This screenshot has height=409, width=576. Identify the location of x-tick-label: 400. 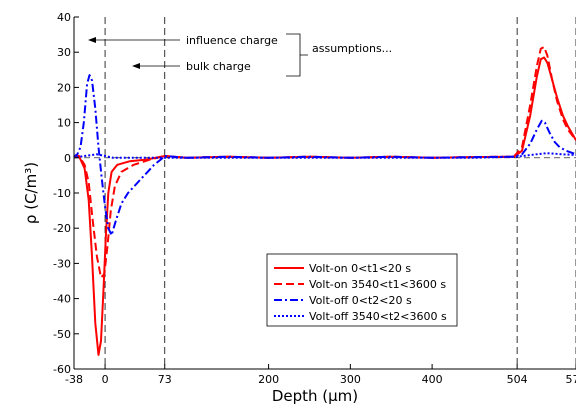
(432, 379).